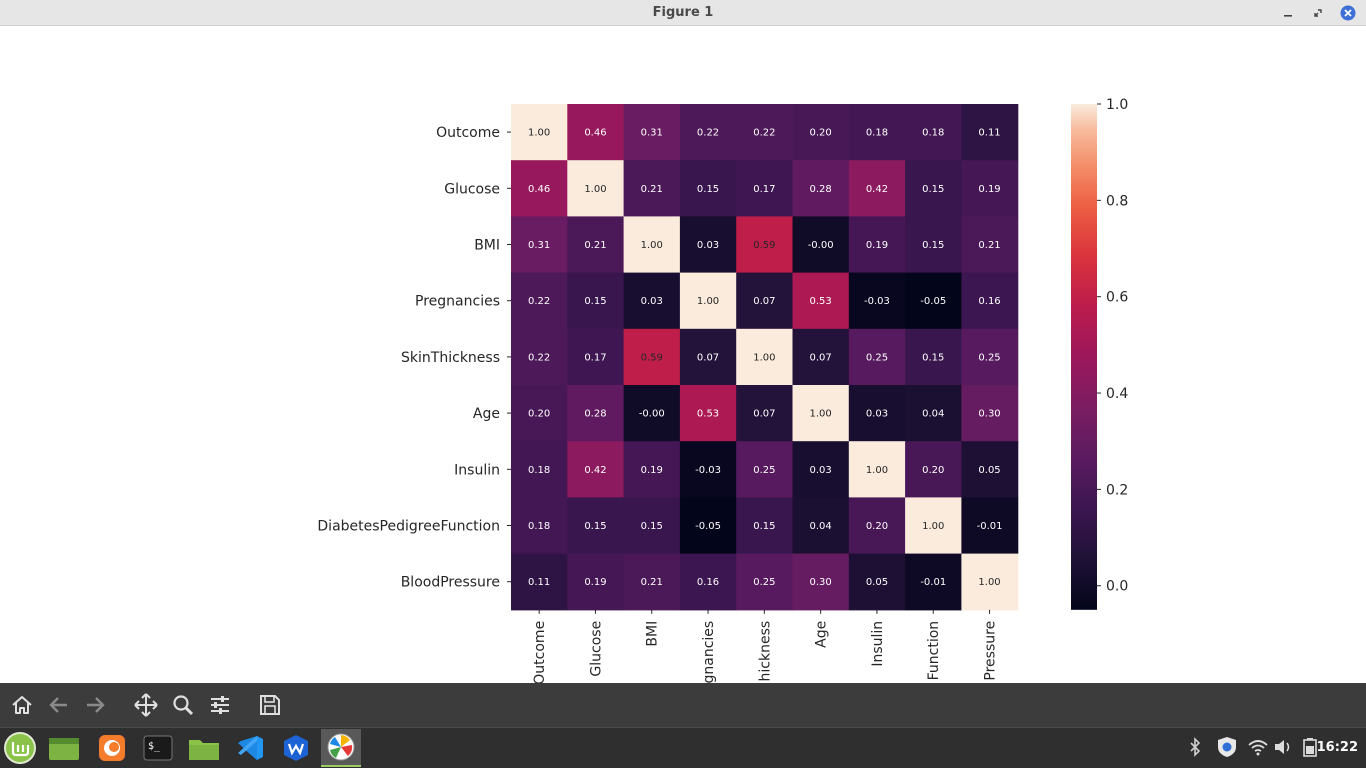 This screenshot has width=1366, height=768. Describe the element at coordinates (821, 526) in the screenshot. I see `cell-value-label: 0.04` at that location.